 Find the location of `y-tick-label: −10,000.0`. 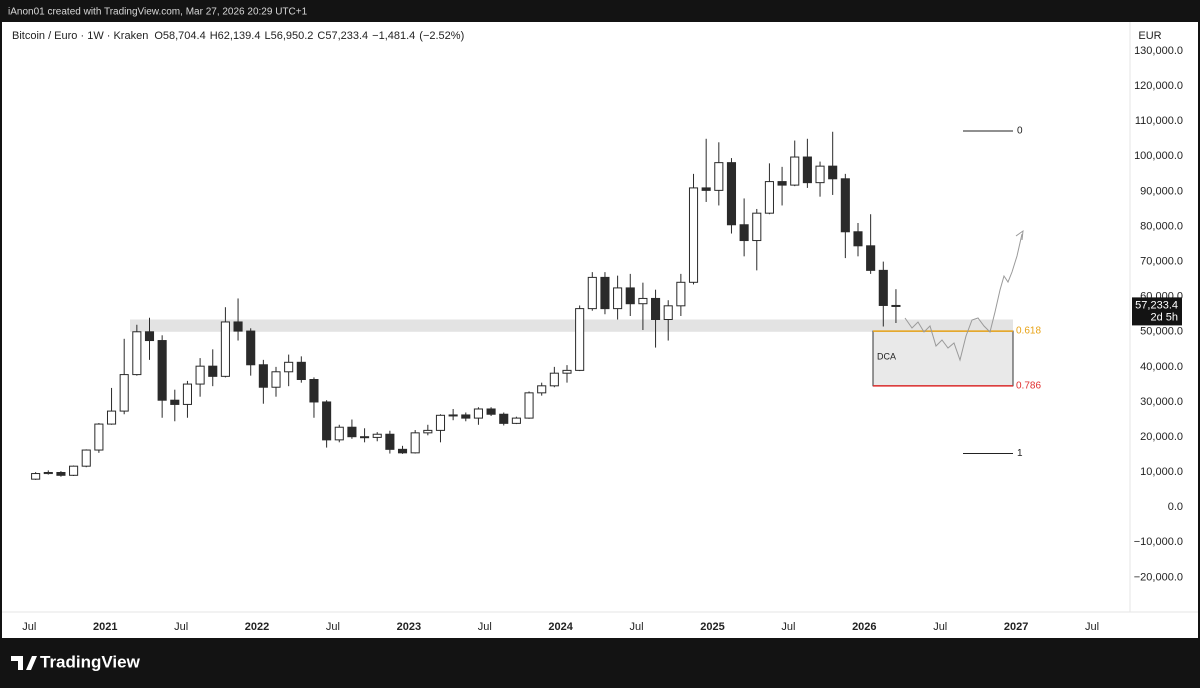

y-tick-label: −10,000.0 is located at coordinates (1158, 542).